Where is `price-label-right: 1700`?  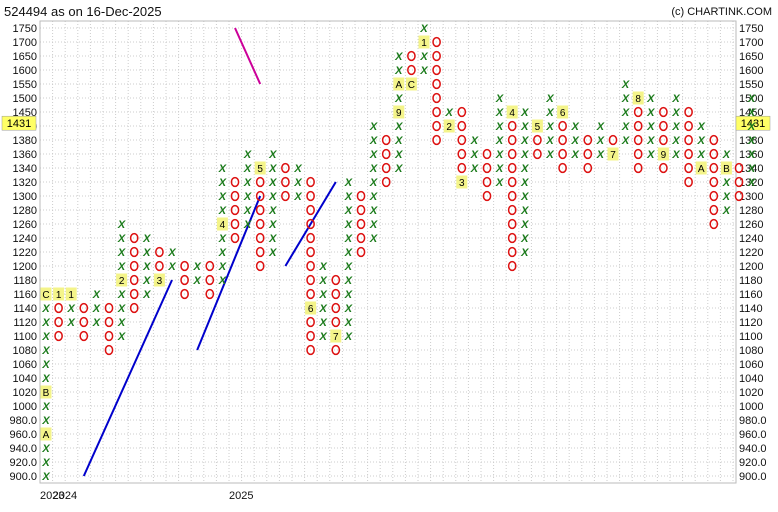 price-label-right: 1700 is located at coordinates (751, 43).